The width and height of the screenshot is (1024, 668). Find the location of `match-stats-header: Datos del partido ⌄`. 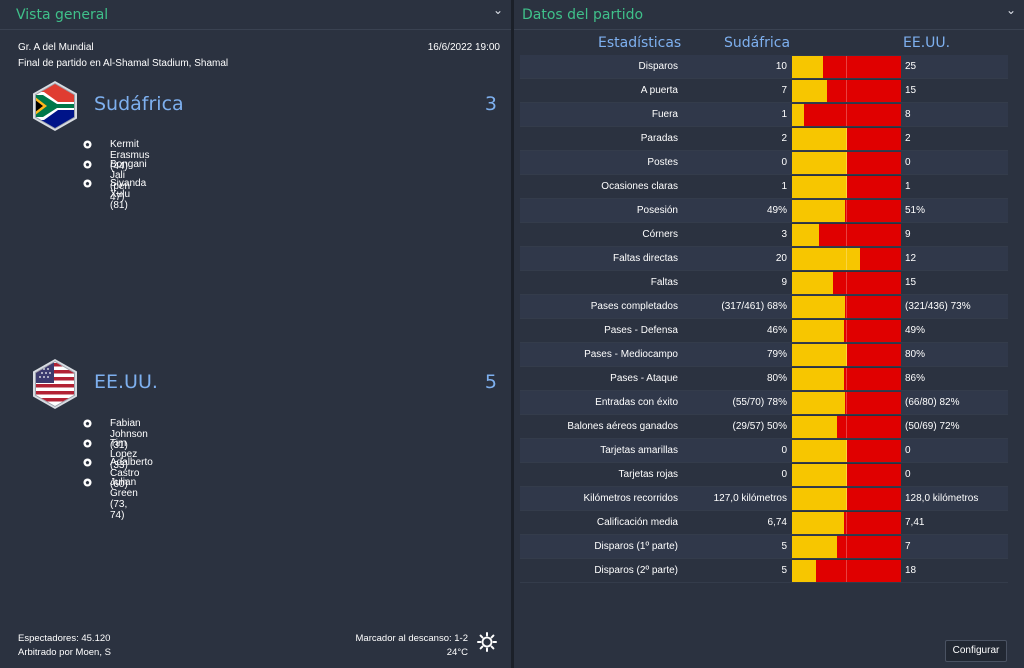

match-stats-header: Datos del partido ⌄ is located at coordinates (769, 15).